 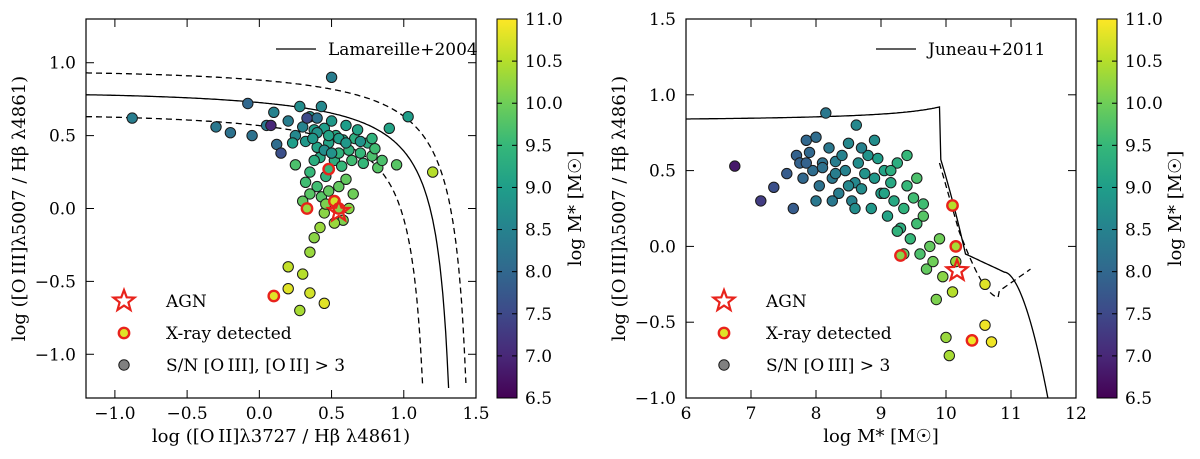 I want to click on colorbar-tick-label: 6.5, so click(x=1138, y=399).